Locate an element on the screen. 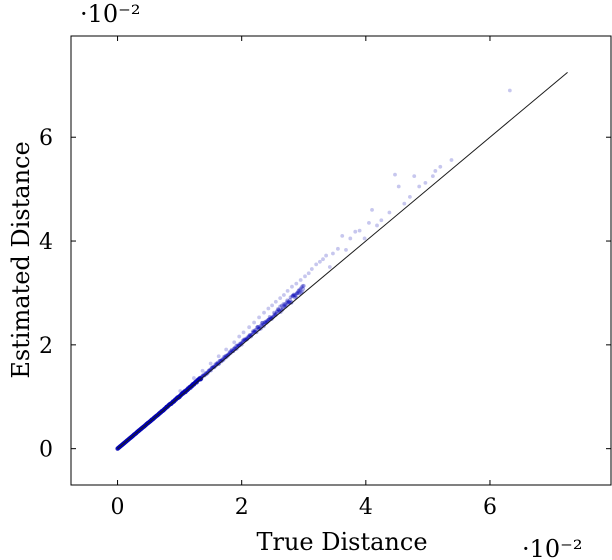 Image resolution: width=612 pixels, height=560 pixels. y-tick-label: 6 is located at coordinates (46, 138).